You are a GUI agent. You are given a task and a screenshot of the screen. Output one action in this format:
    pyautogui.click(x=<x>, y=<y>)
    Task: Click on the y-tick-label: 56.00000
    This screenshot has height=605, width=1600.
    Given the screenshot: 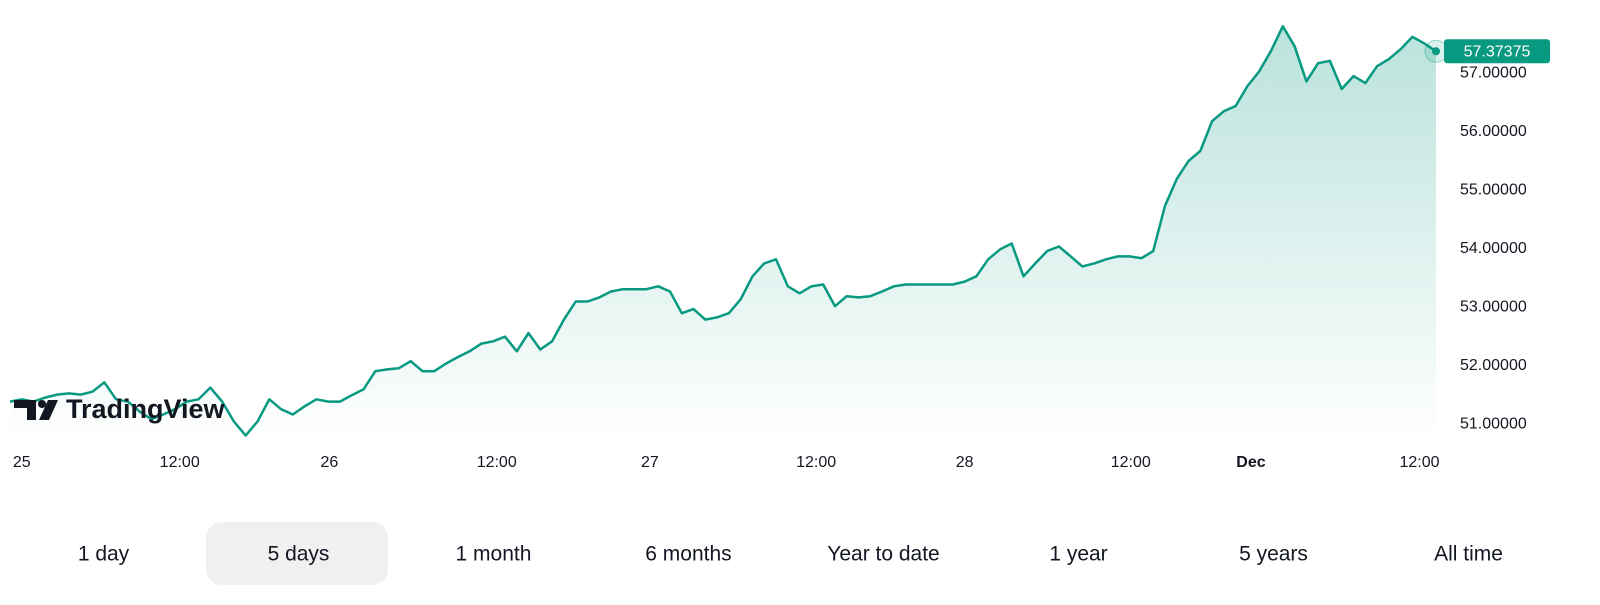 What is the action you would take?
    pyautogui.click(x=1493, y=131)
    